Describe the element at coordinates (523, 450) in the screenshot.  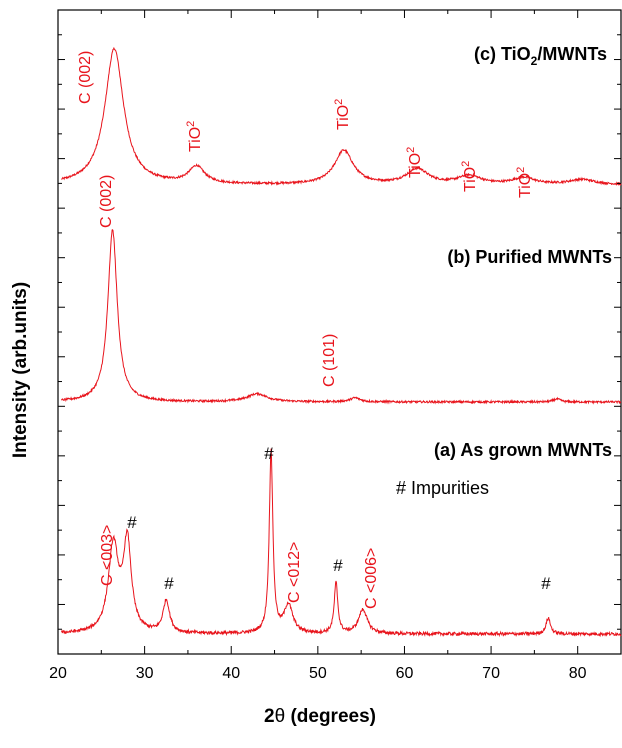
I see `series-title-a: (a) As grown MWNTs` at that location.